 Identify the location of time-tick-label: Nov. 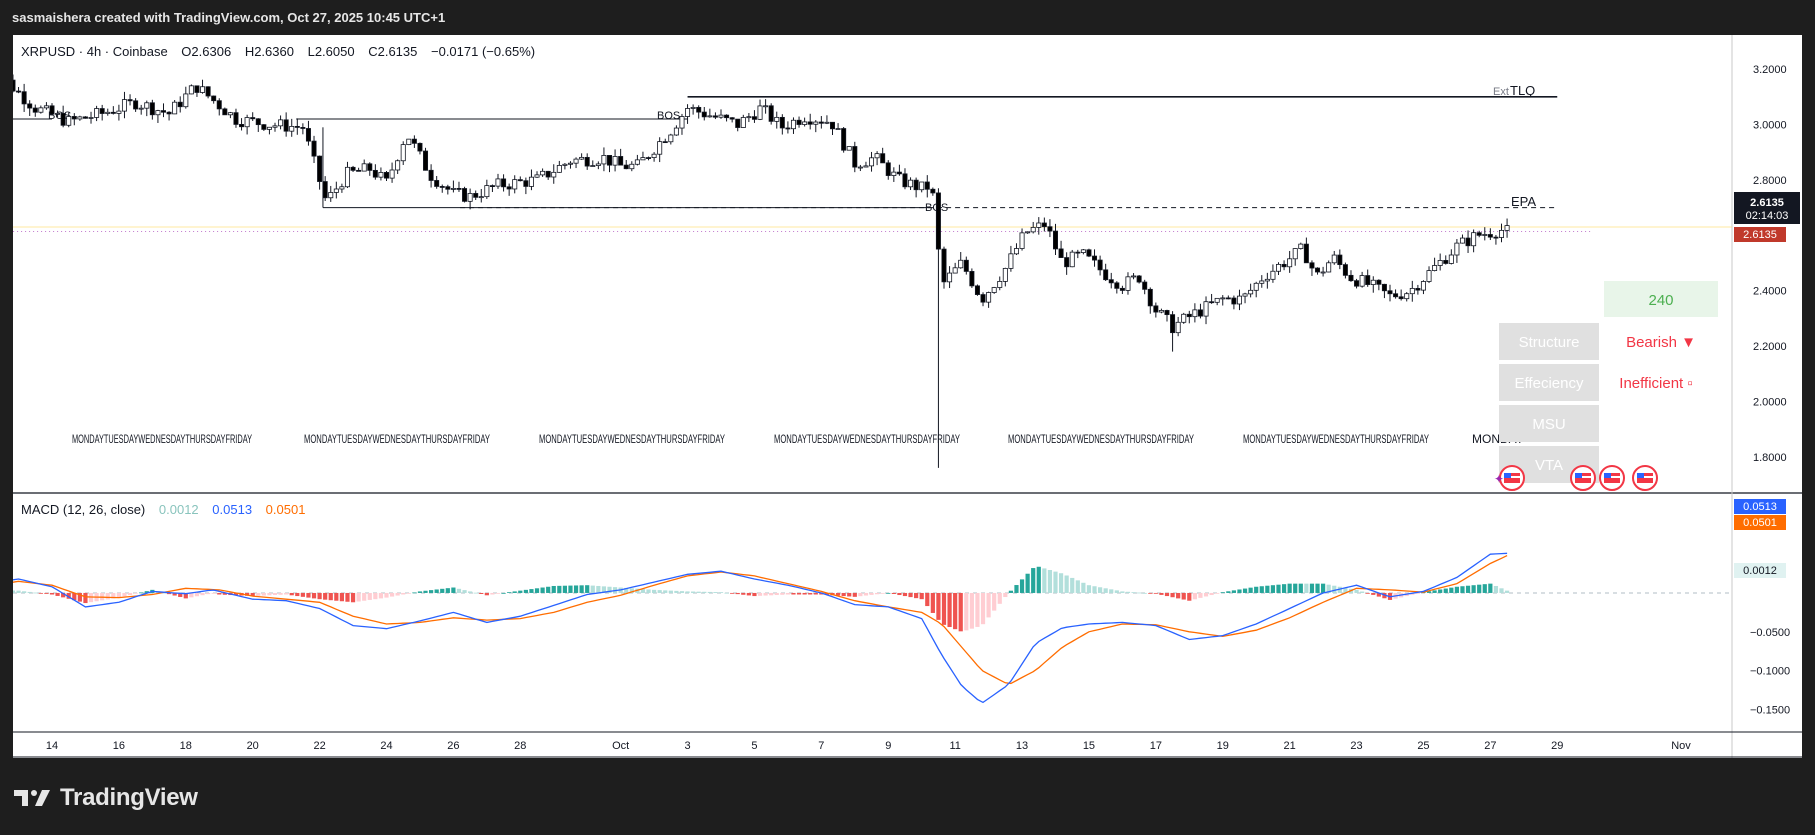
(1681, 746).